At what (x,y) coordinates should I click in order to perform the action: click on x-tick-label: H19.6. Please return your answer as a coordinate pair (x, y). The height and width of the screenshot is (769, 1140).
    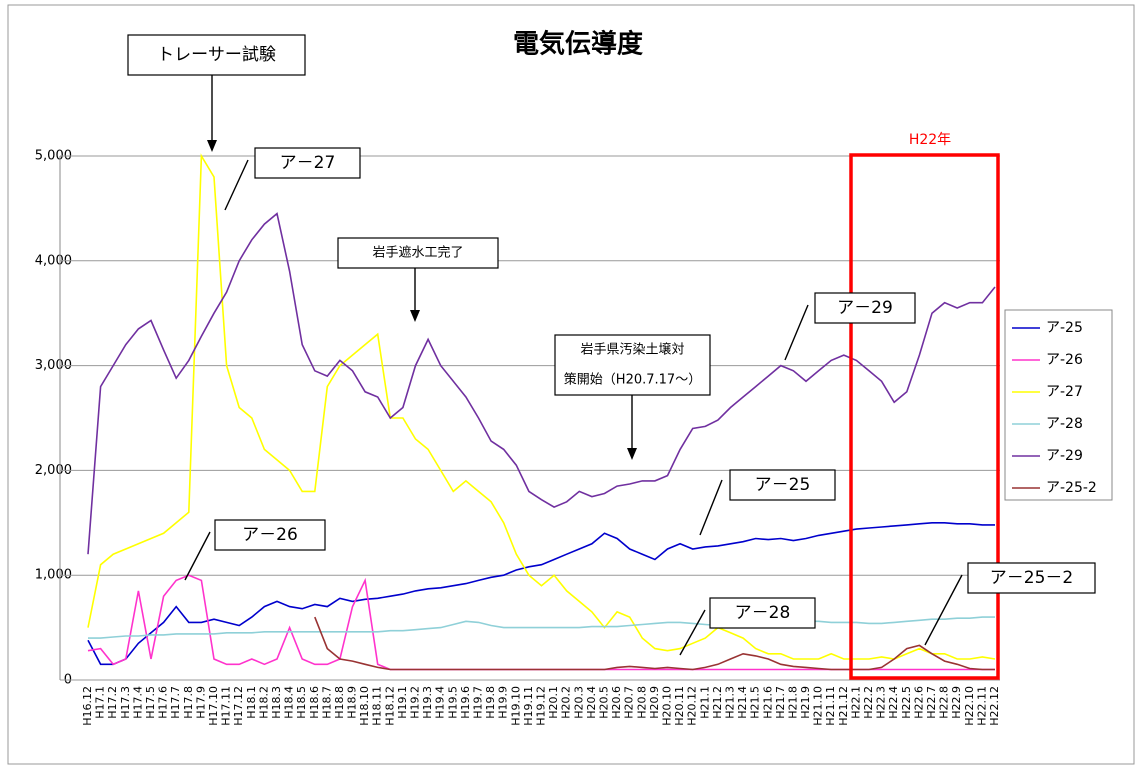
    Looking at the image, I should click on (465, 702).